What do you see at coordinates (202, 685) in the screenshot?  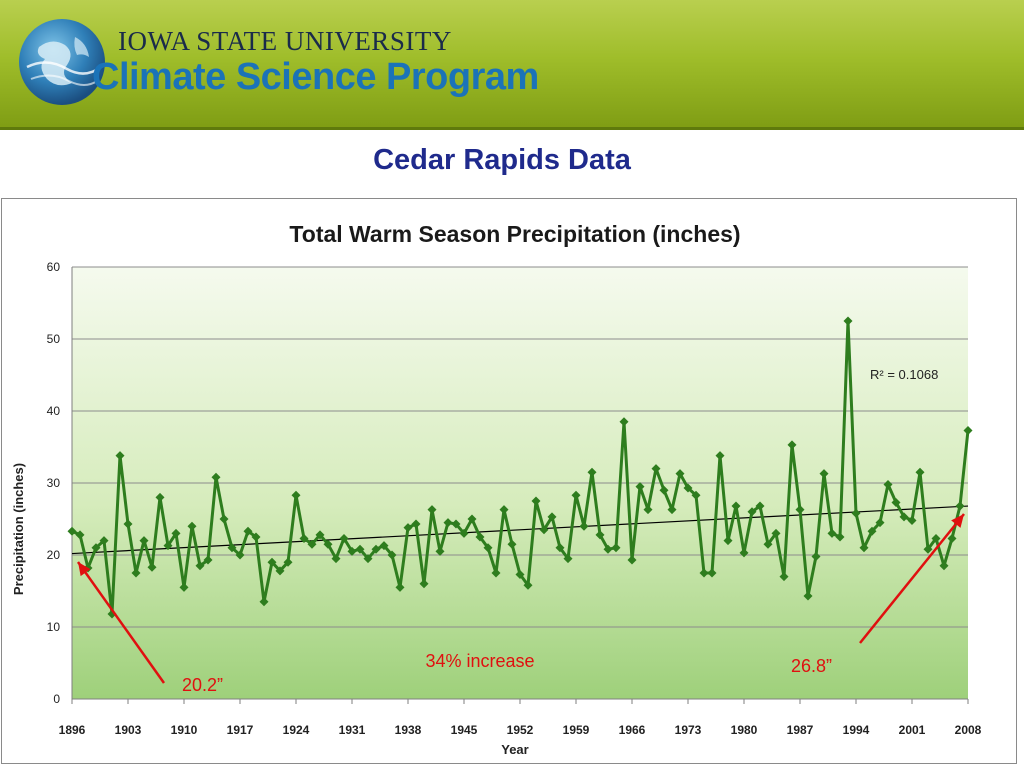 I see `start-value-label: 20.2”` at bounding box center [202, 685].